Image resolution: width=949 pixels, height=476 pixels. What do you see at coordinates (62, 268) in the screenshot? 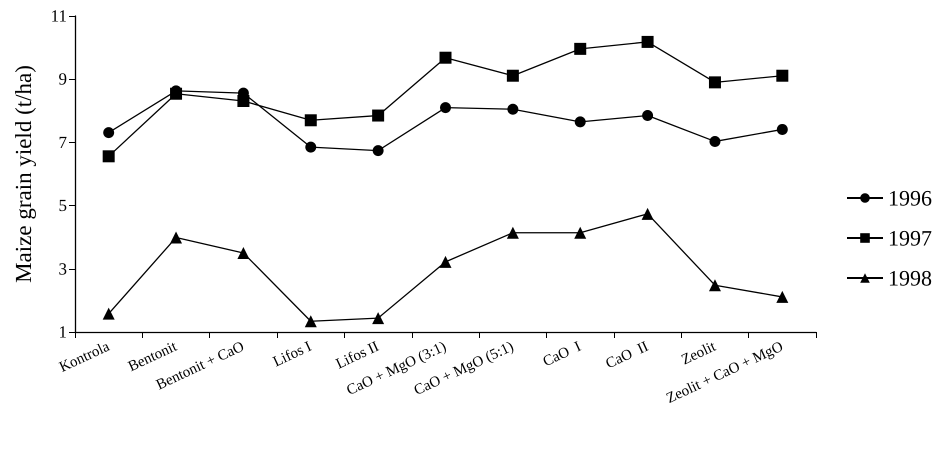
I see `y-tick-label: 3` at bounding box center [62, 268].